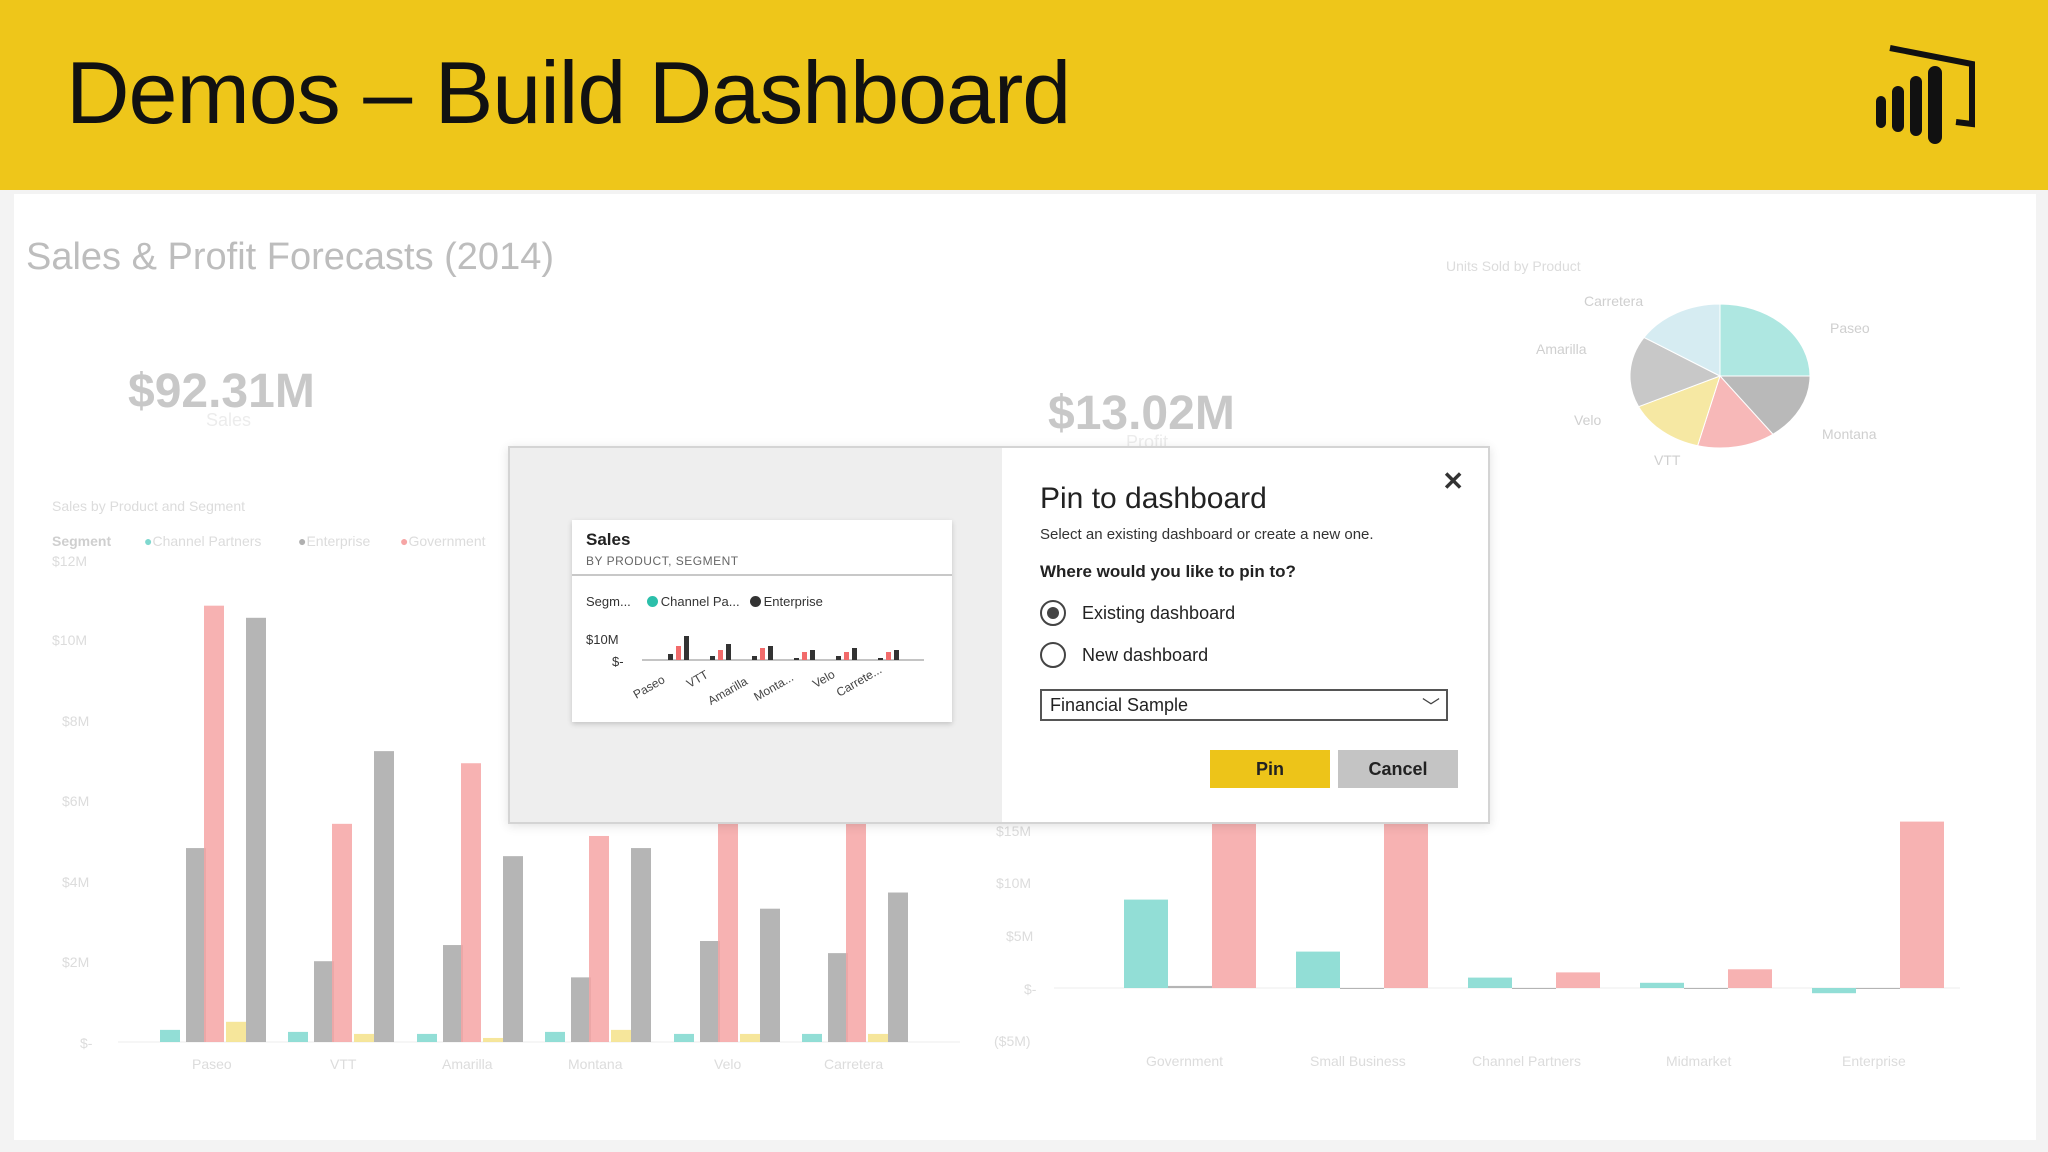 The width and height of the screenshot is (2048, 1152). What do you see at coordinates (343, 1064) in the screenshot?
I see `x-tick: VTT` at bounding box center [343, 1064].